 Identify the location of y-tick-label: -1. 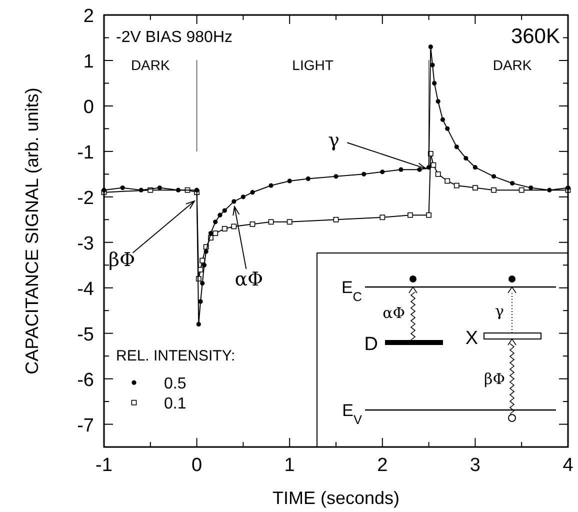
(85, 153).